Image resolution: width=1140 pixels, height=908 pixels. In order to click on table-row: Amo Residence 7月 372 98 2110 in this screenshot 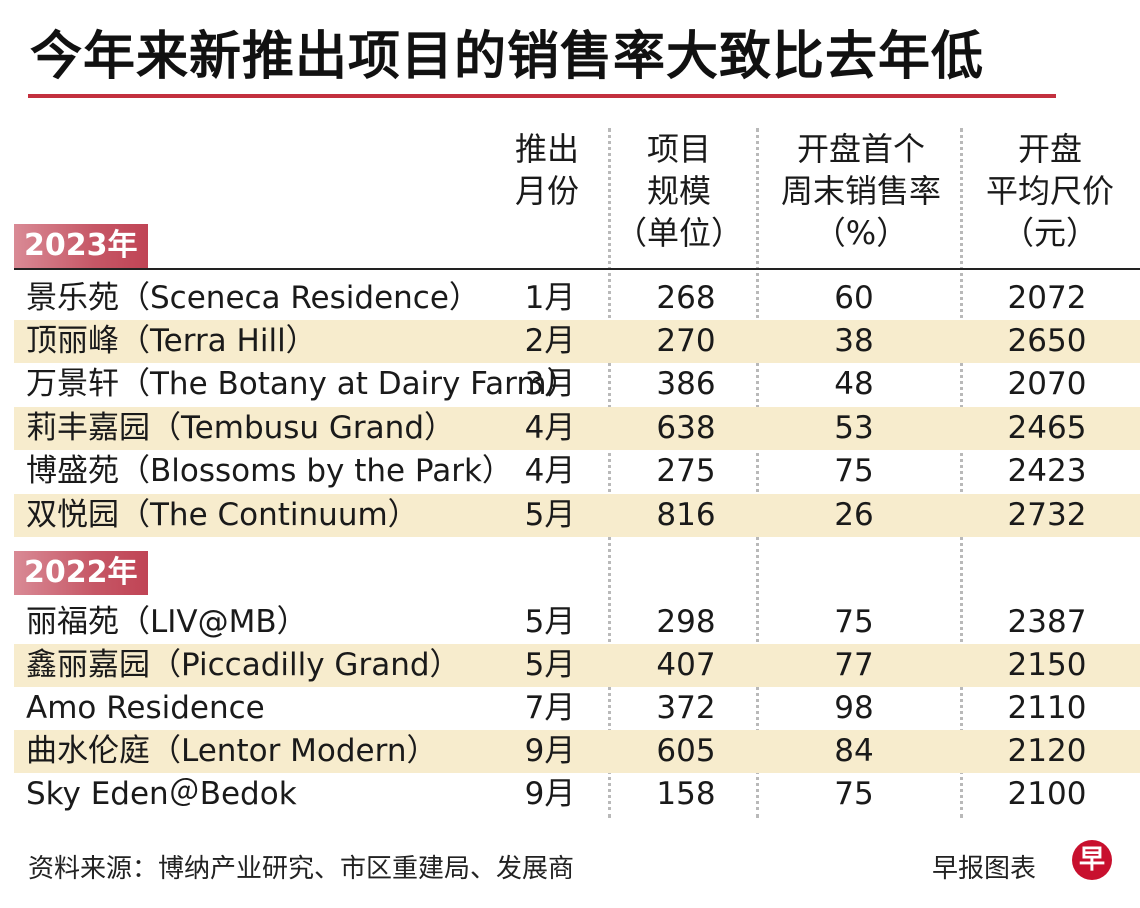, I will do `click(577, 708)`.